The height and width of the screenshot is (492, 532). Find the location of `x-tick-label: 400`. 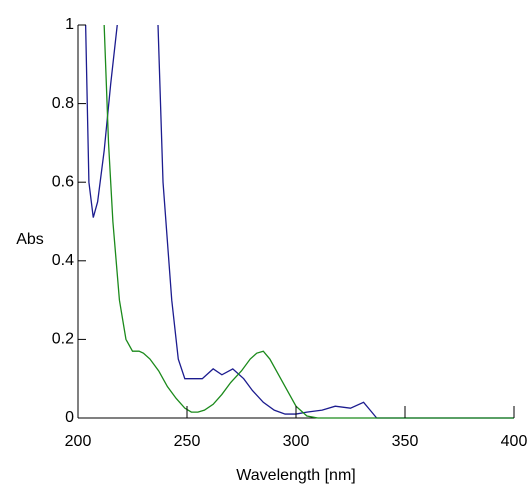

x-tick-label: 400 is located at coordinates (514, 441).